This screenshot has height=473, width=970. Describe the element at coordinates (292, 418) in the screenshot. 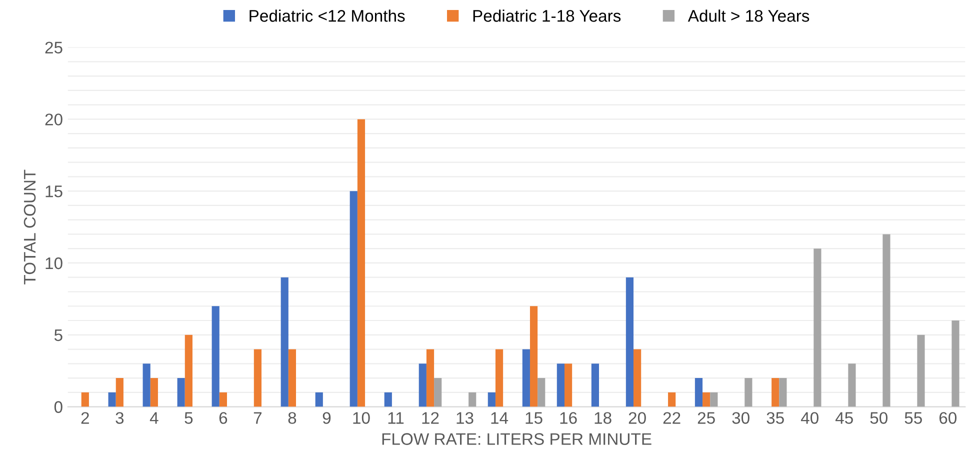

I see `x-tick-label: 8` at that location.